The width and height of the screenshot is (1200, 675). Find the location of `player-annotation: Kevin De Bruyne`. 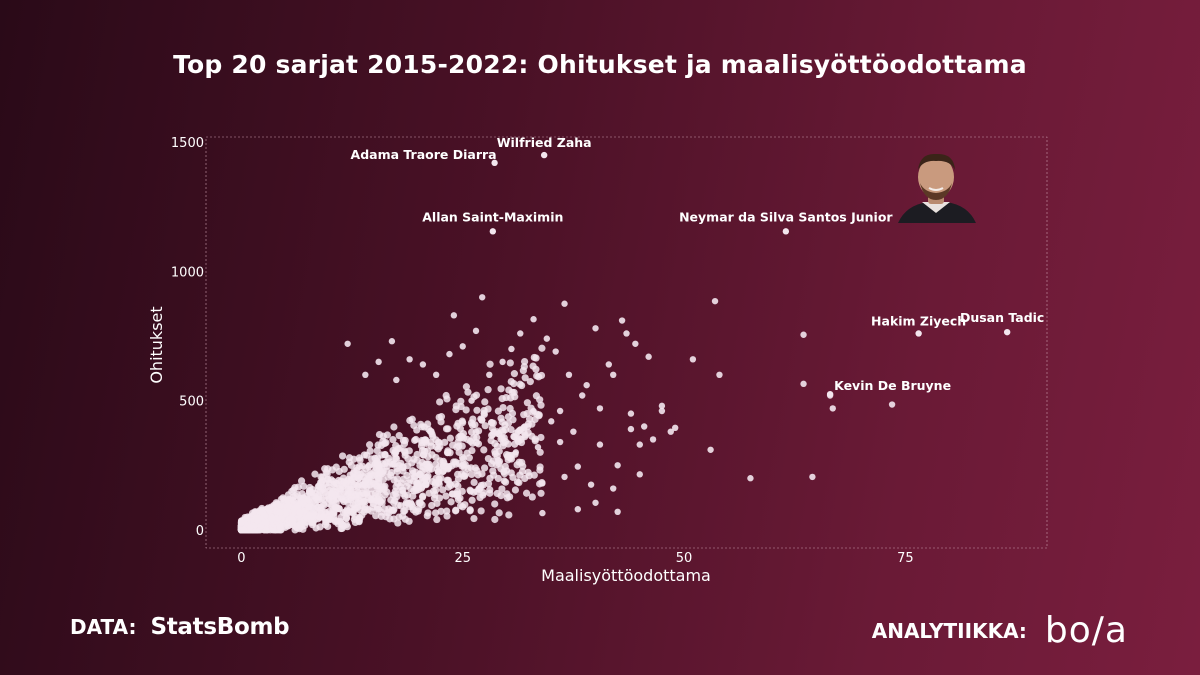

player-annotation: Kevin De Bruyne is located at coordinates (892, 385).